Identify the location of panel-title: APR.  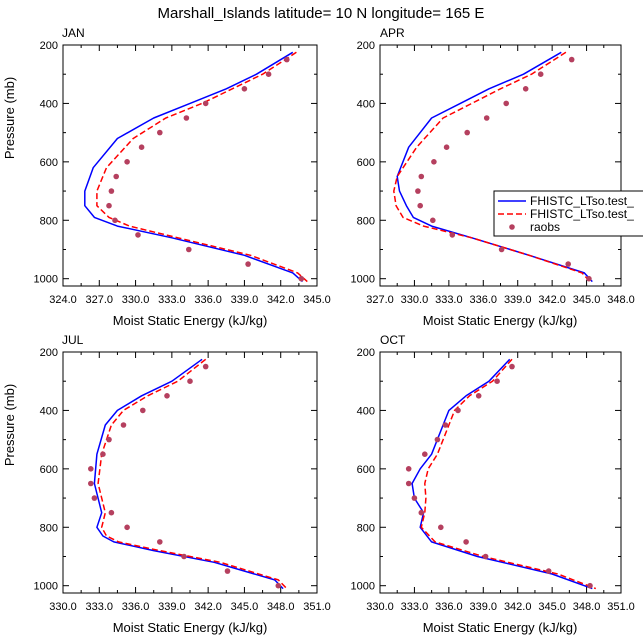
(392, 33).